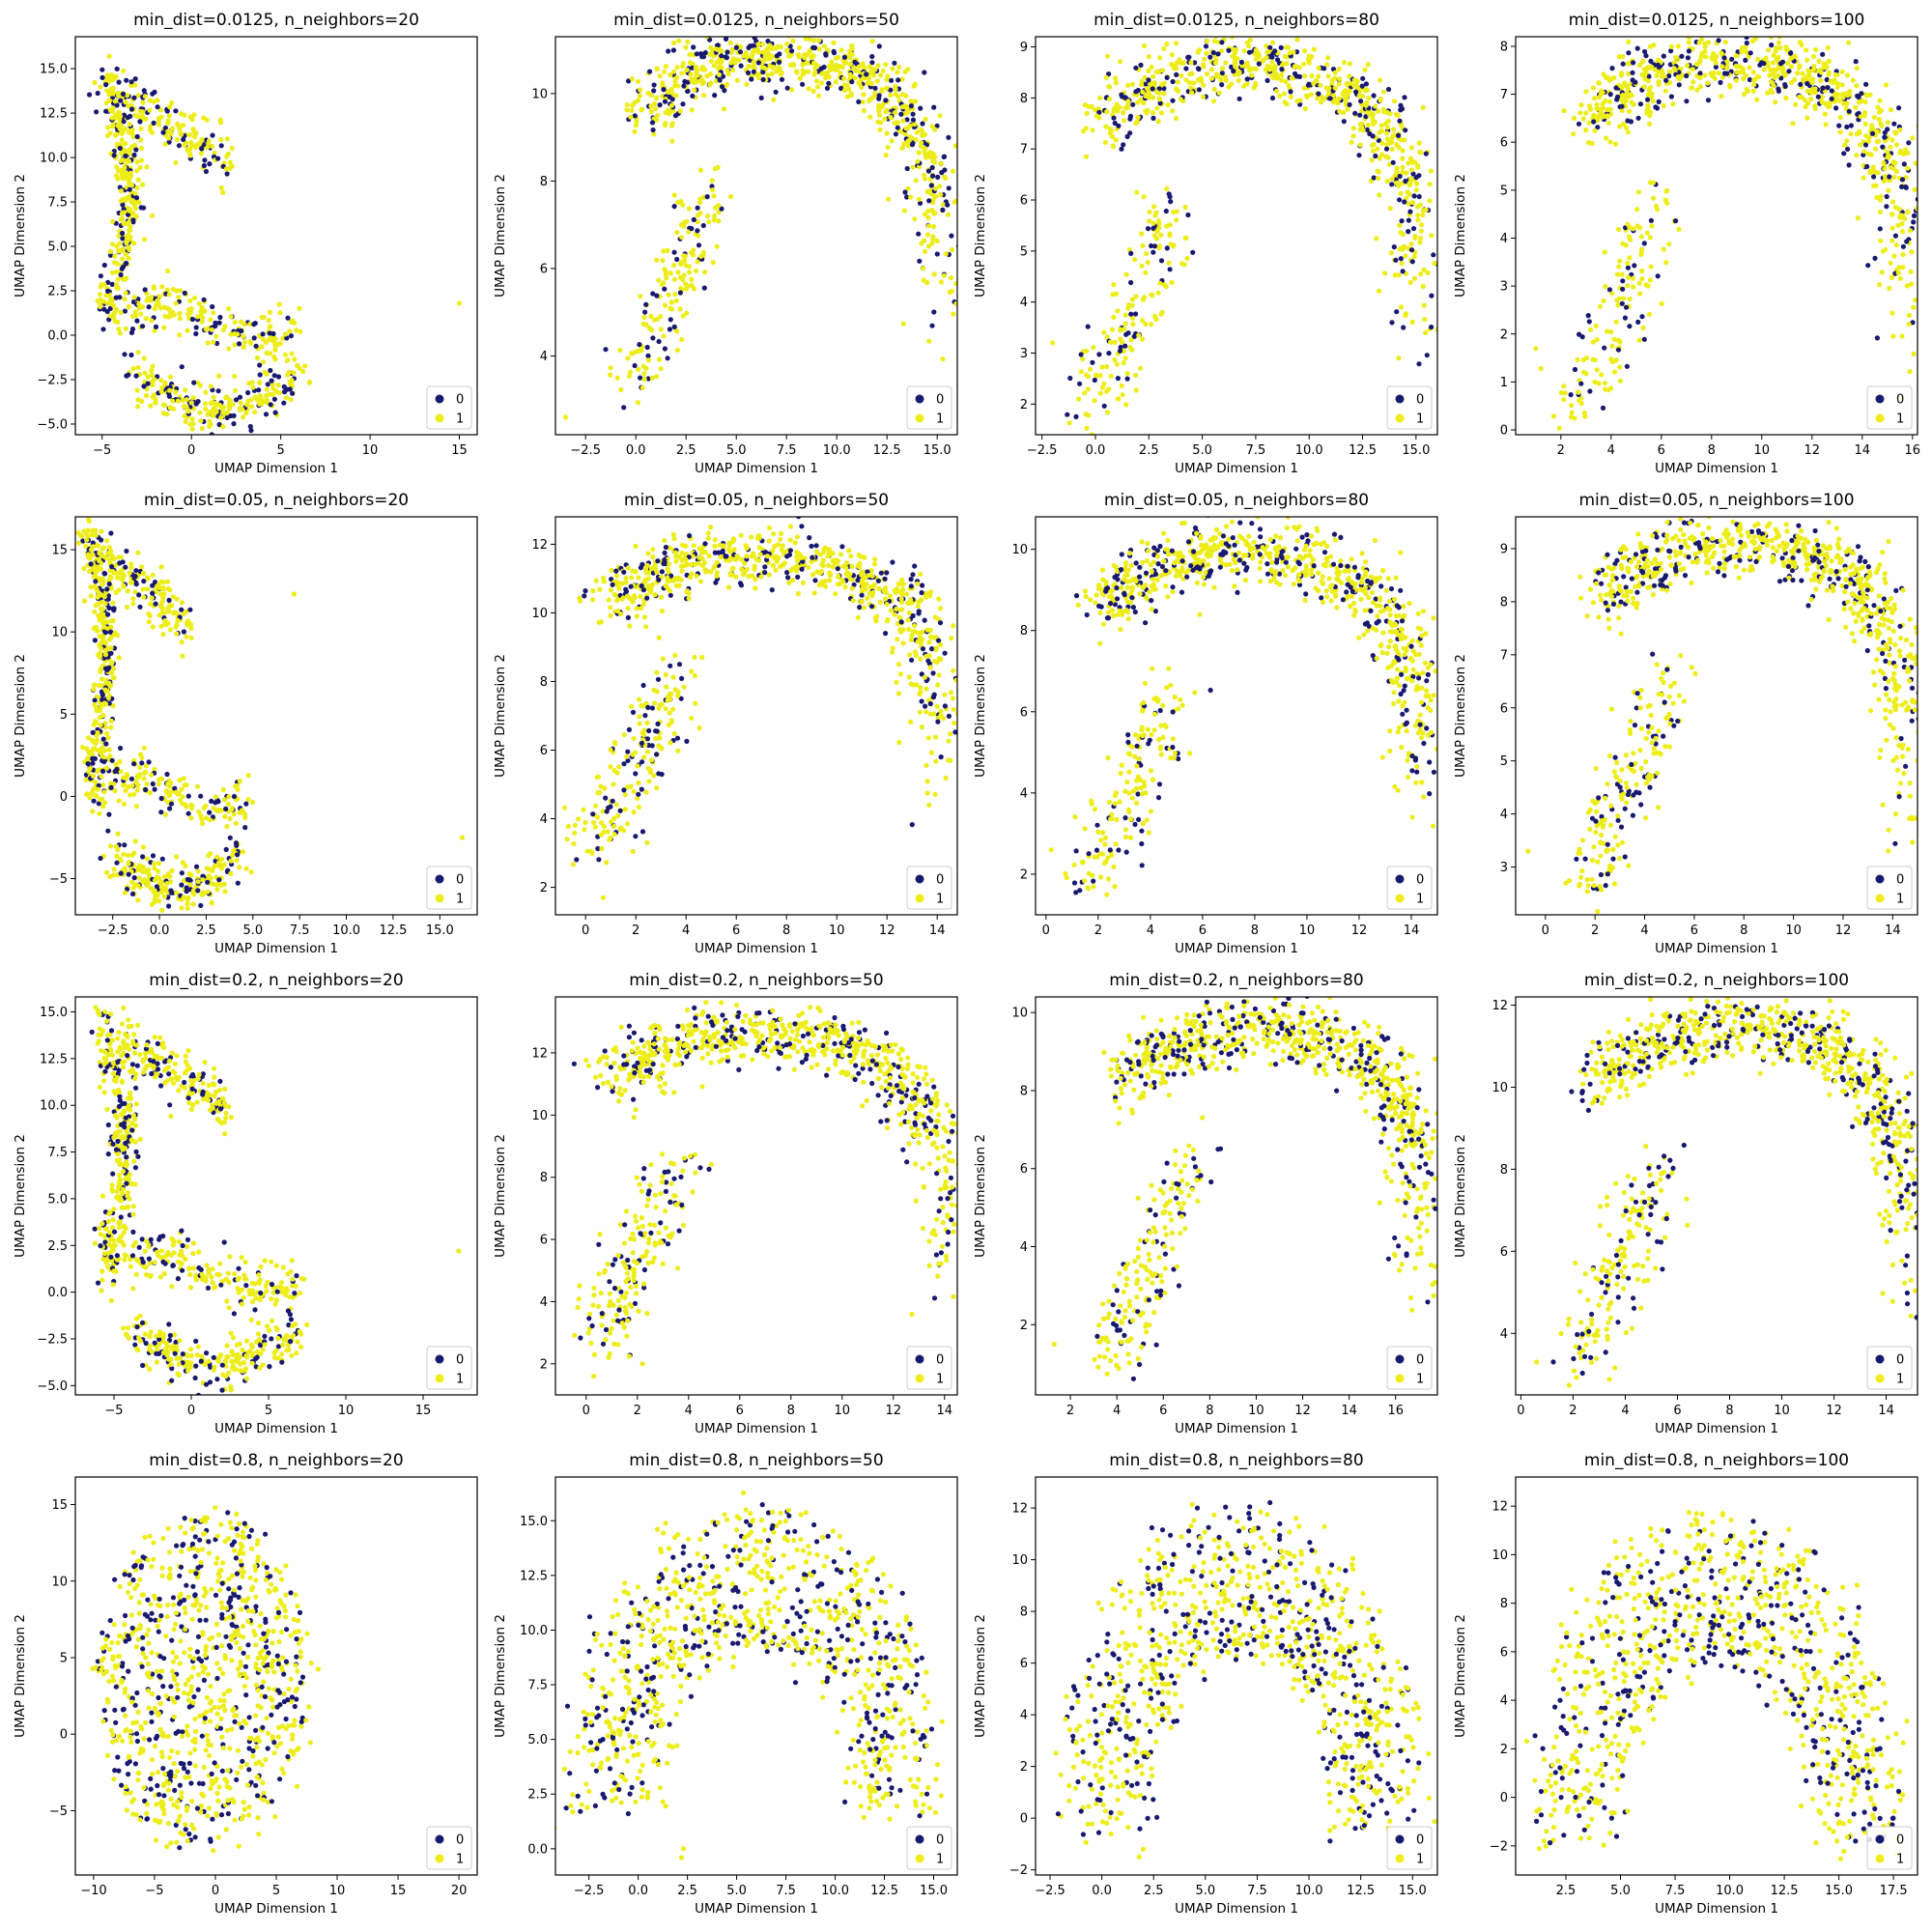 Image resolution: width=1932 pixels, height=1932 pixels. Describe the element at coordinates (57, 248) in the screenshot. I see `y-tick-label: 5.0` at that location.